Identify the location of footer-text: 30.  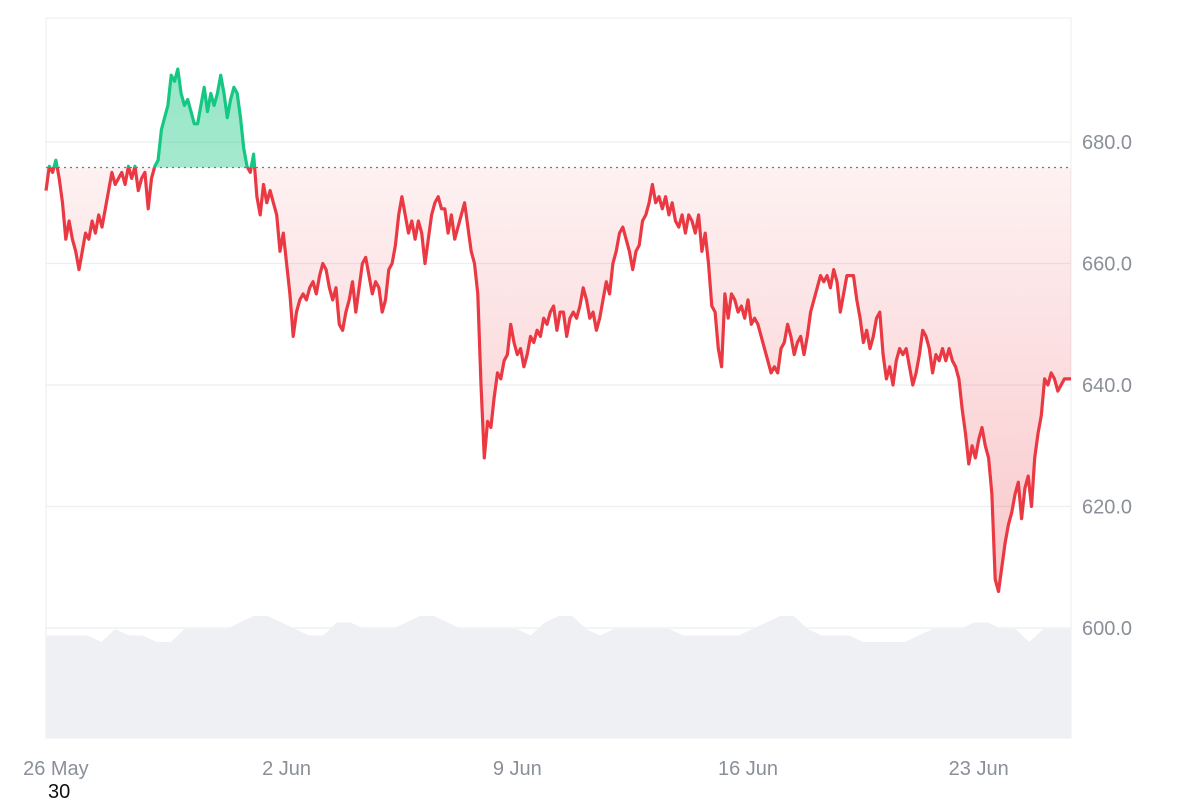
(59, 792).